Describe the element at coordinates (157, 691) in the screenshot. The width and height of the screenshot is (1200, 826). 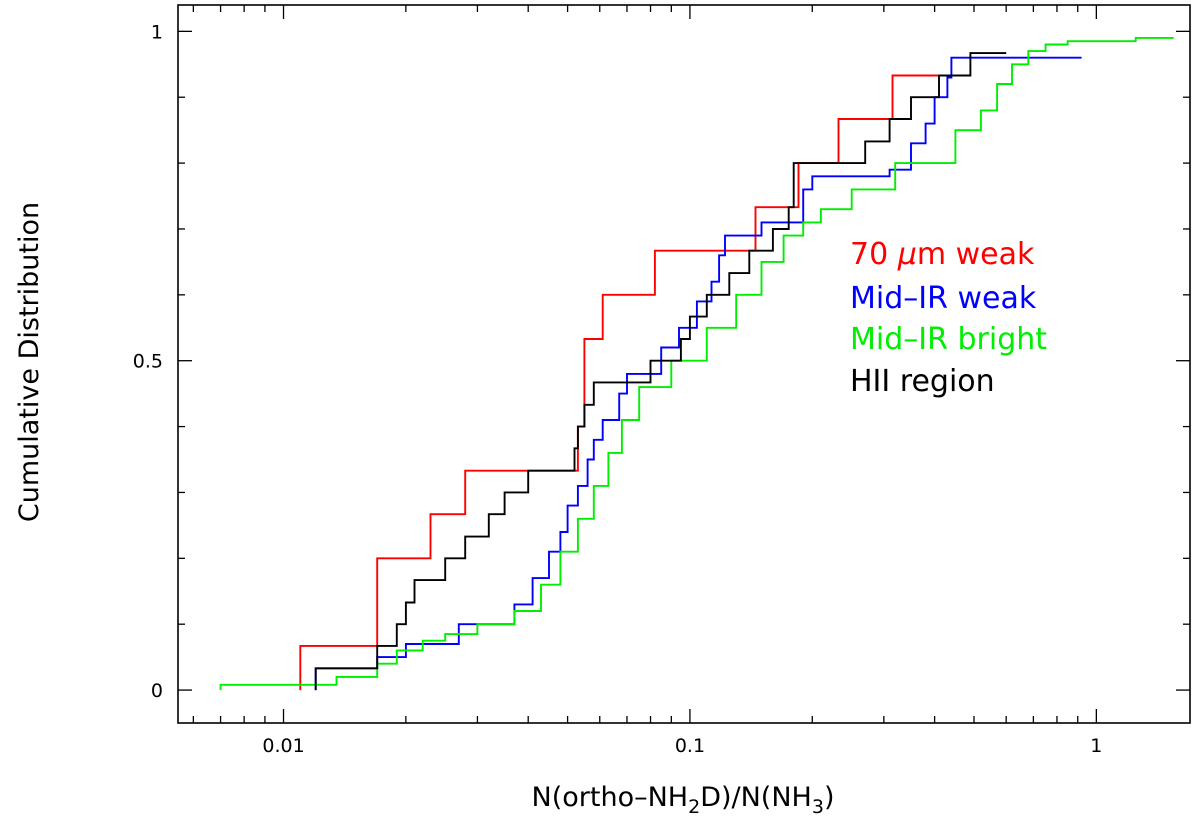
I see `y-tick-label: 0` at that location.